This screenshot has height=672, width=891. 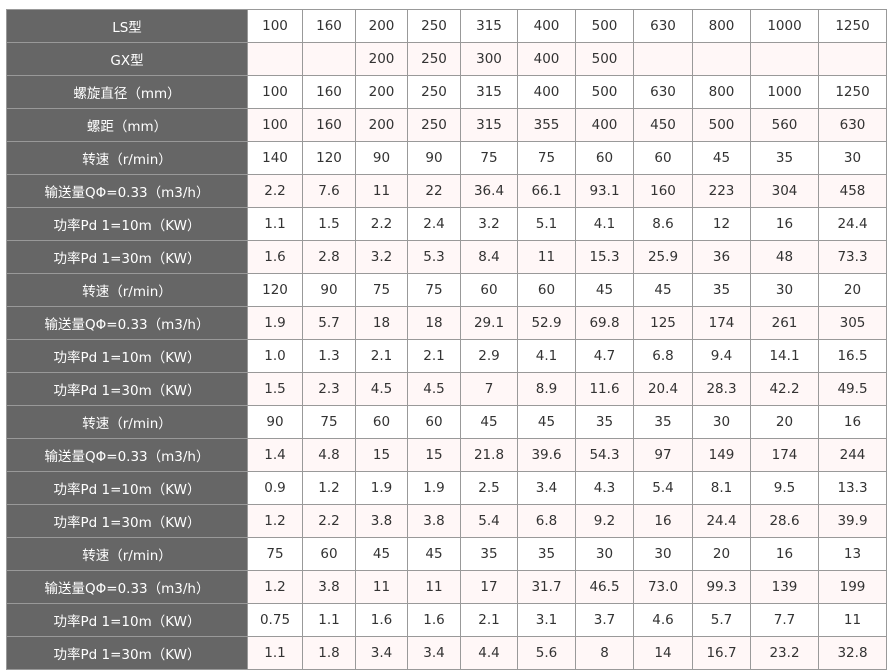 What do you see at coordinates (852, 191) in the screenshot?
I see `table-cell: 458` at bounding box center [852, 191].